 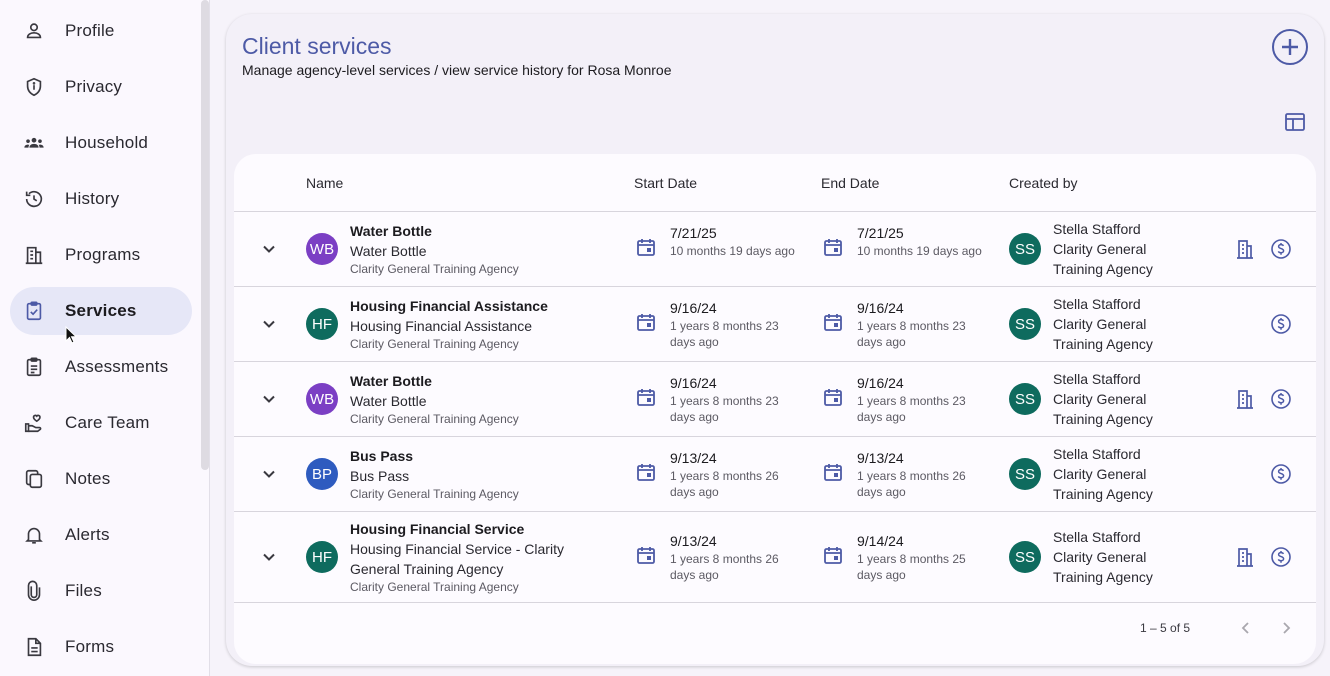 What do you see at coordinates (922, 557) in the screenshot?
I see `end-date-cell: 9/14/24 1 years 8 months 25 days ago` at bounding box center [922, 557].